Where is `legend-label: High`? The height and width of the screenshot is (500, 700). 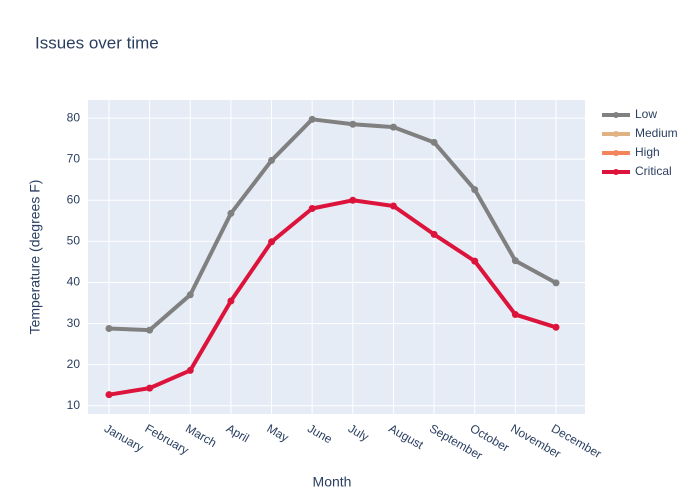
legend-label: High is located at coordinates (647, 152).